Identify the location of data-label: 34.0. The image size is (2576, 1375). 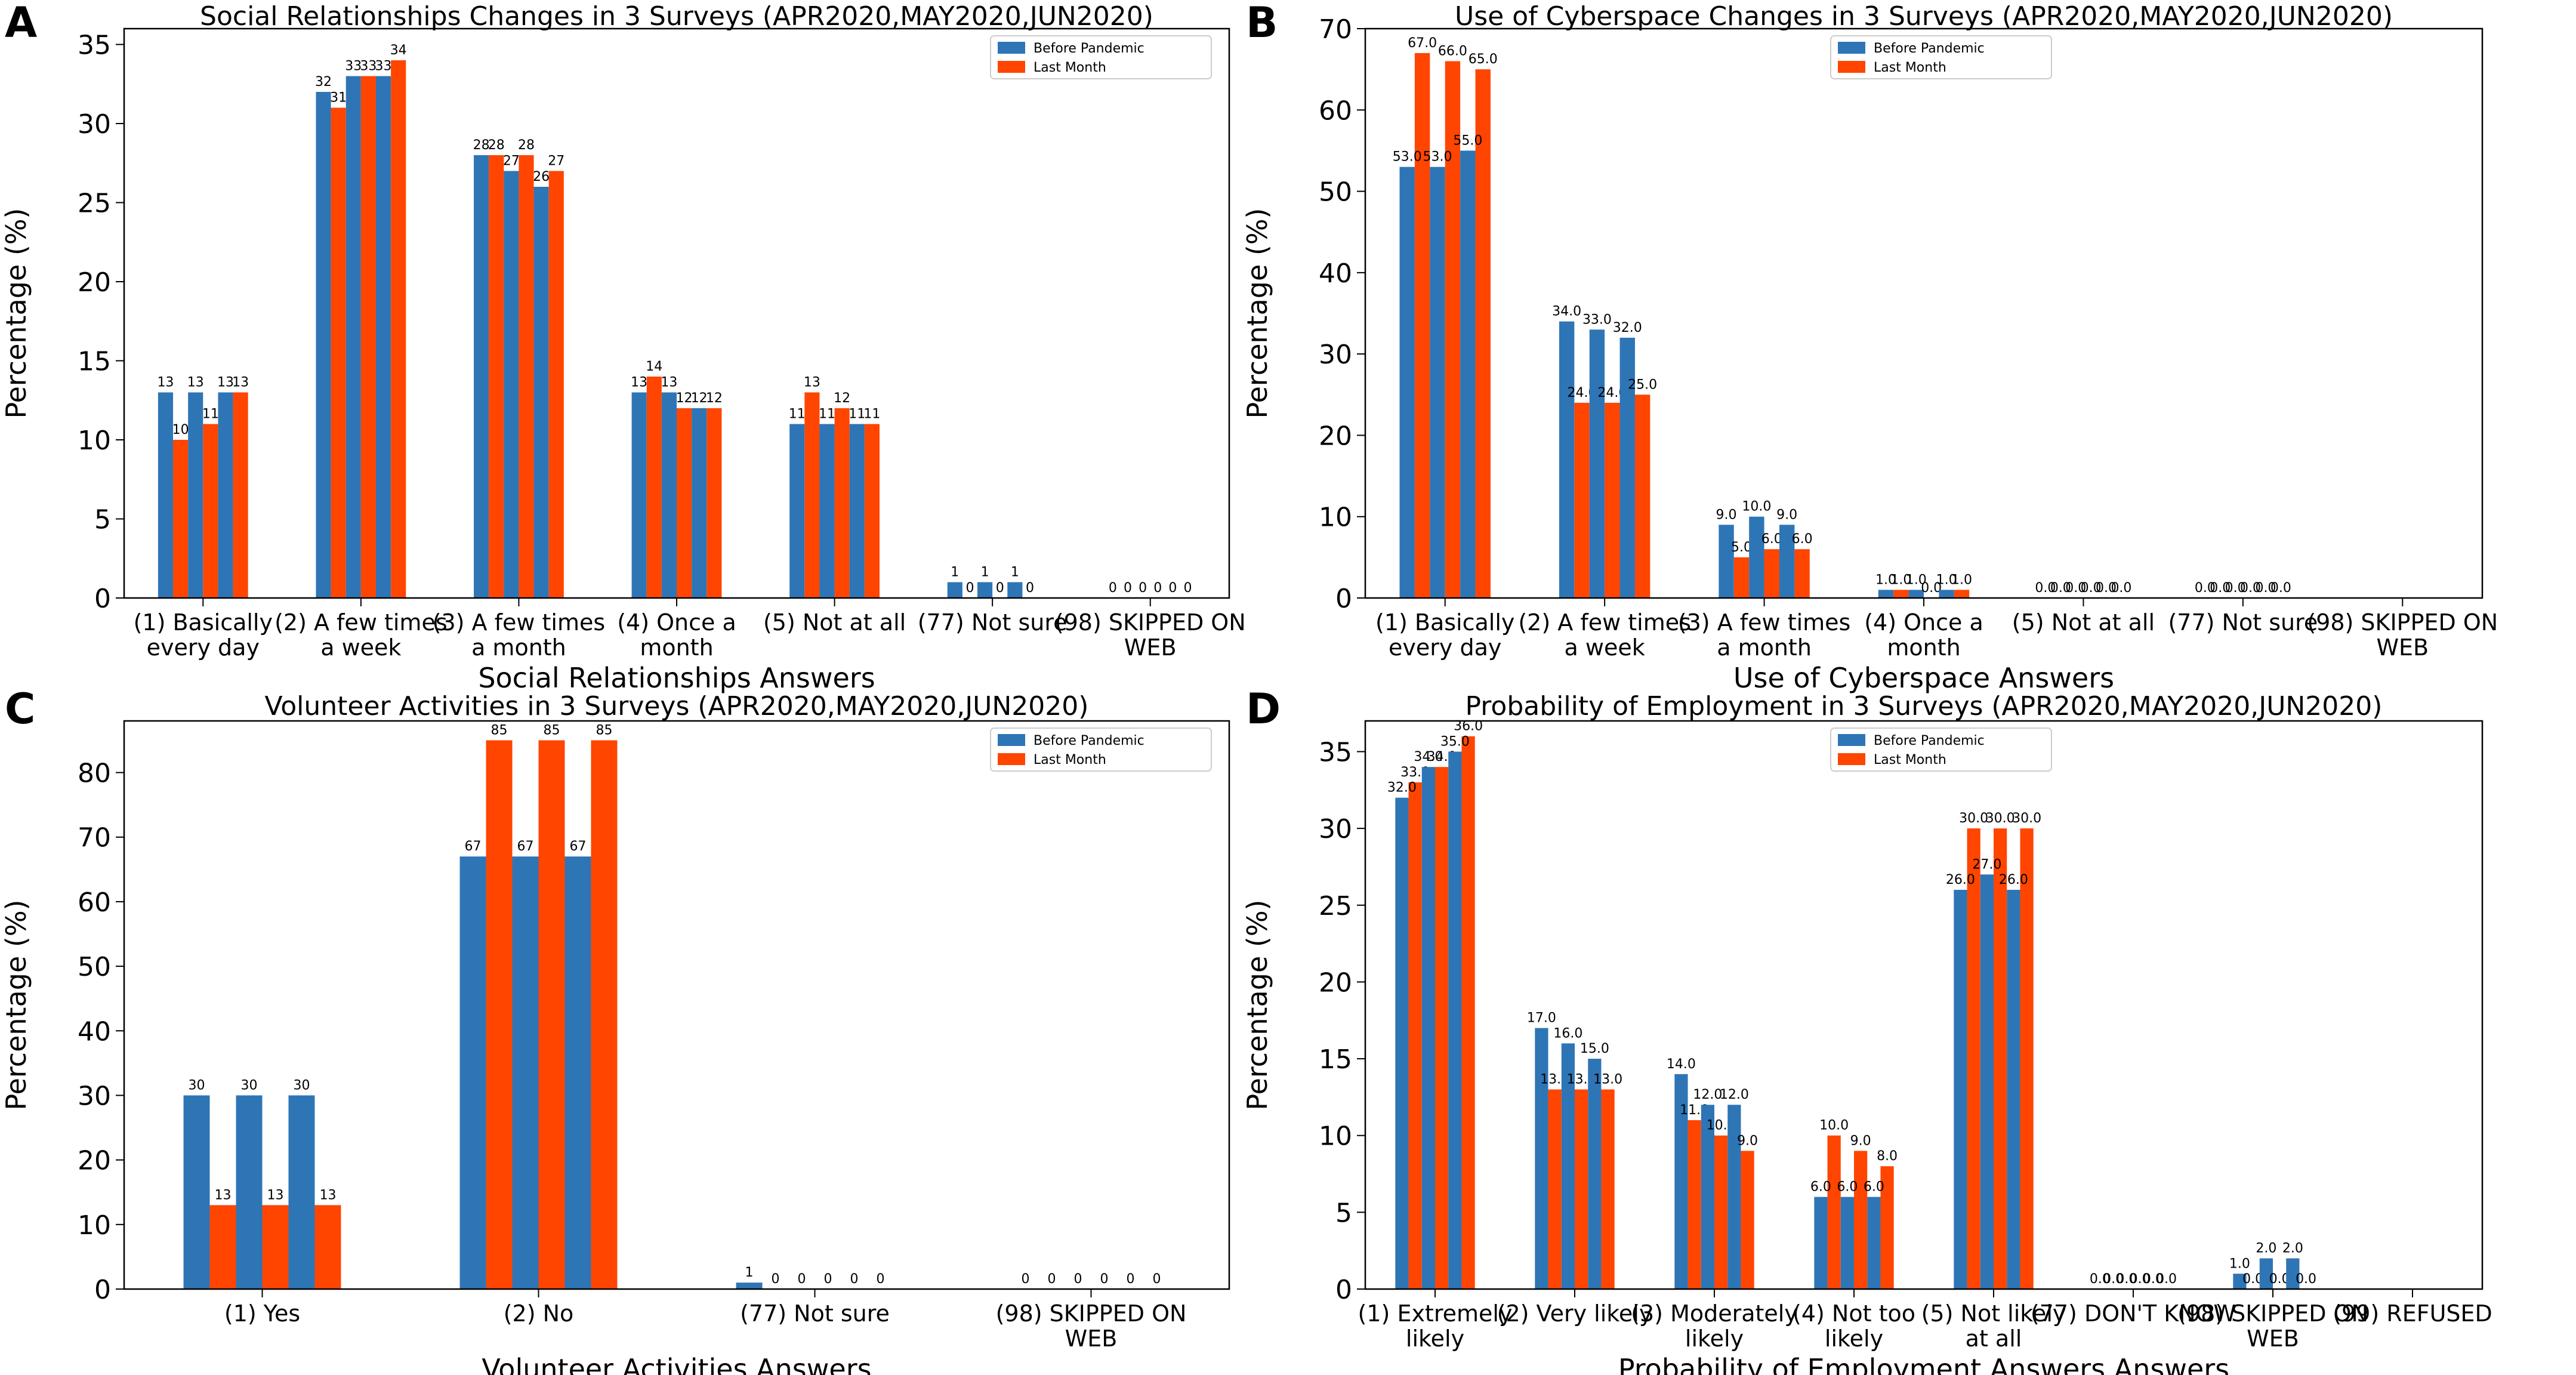
(1567, 311).